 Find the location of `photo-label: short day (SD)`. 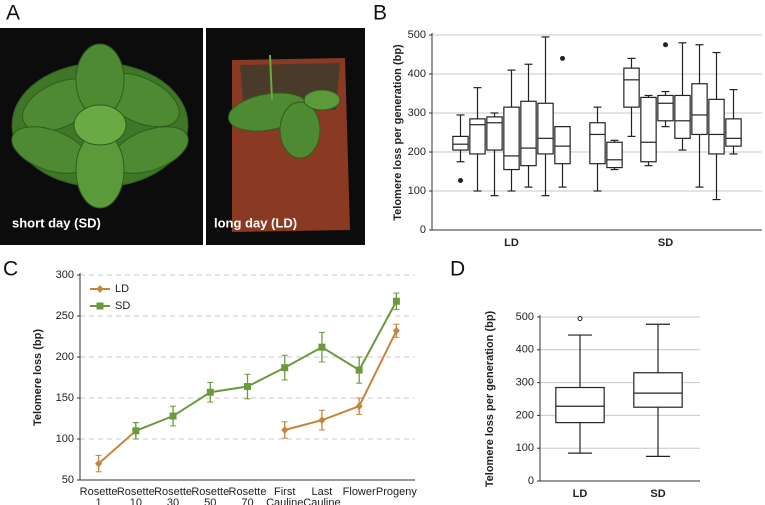

photo-label: short day (SD) is located at coordinates (56, 222).